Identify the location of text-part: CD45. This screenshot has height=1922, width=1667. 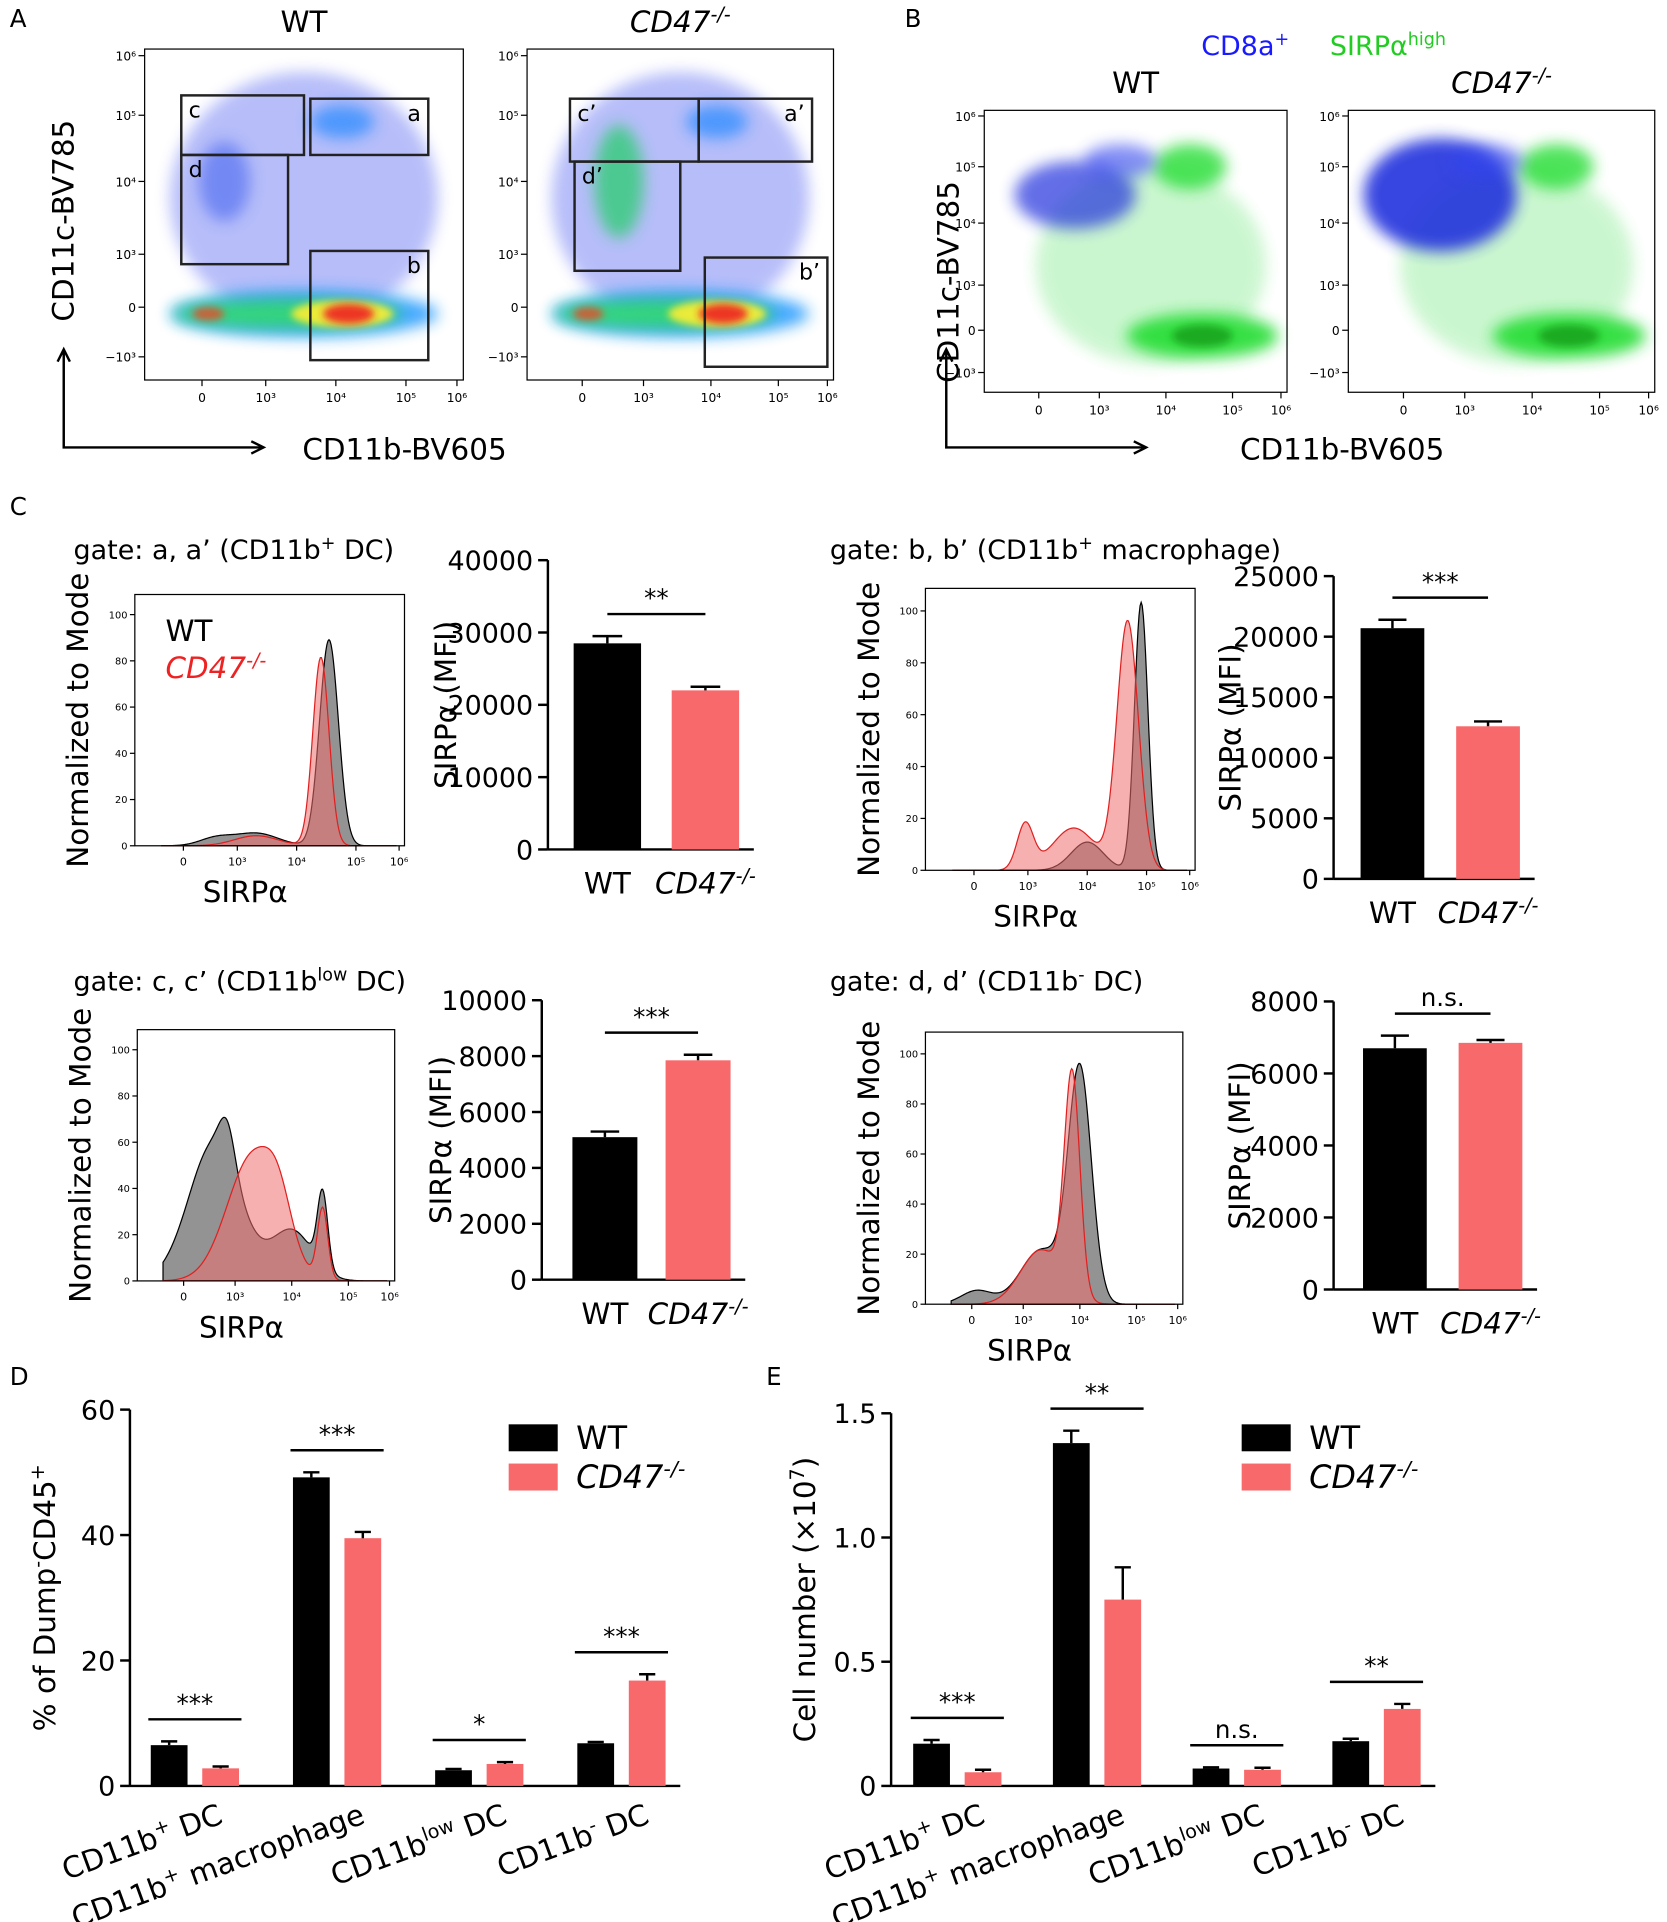
(45, 1520).